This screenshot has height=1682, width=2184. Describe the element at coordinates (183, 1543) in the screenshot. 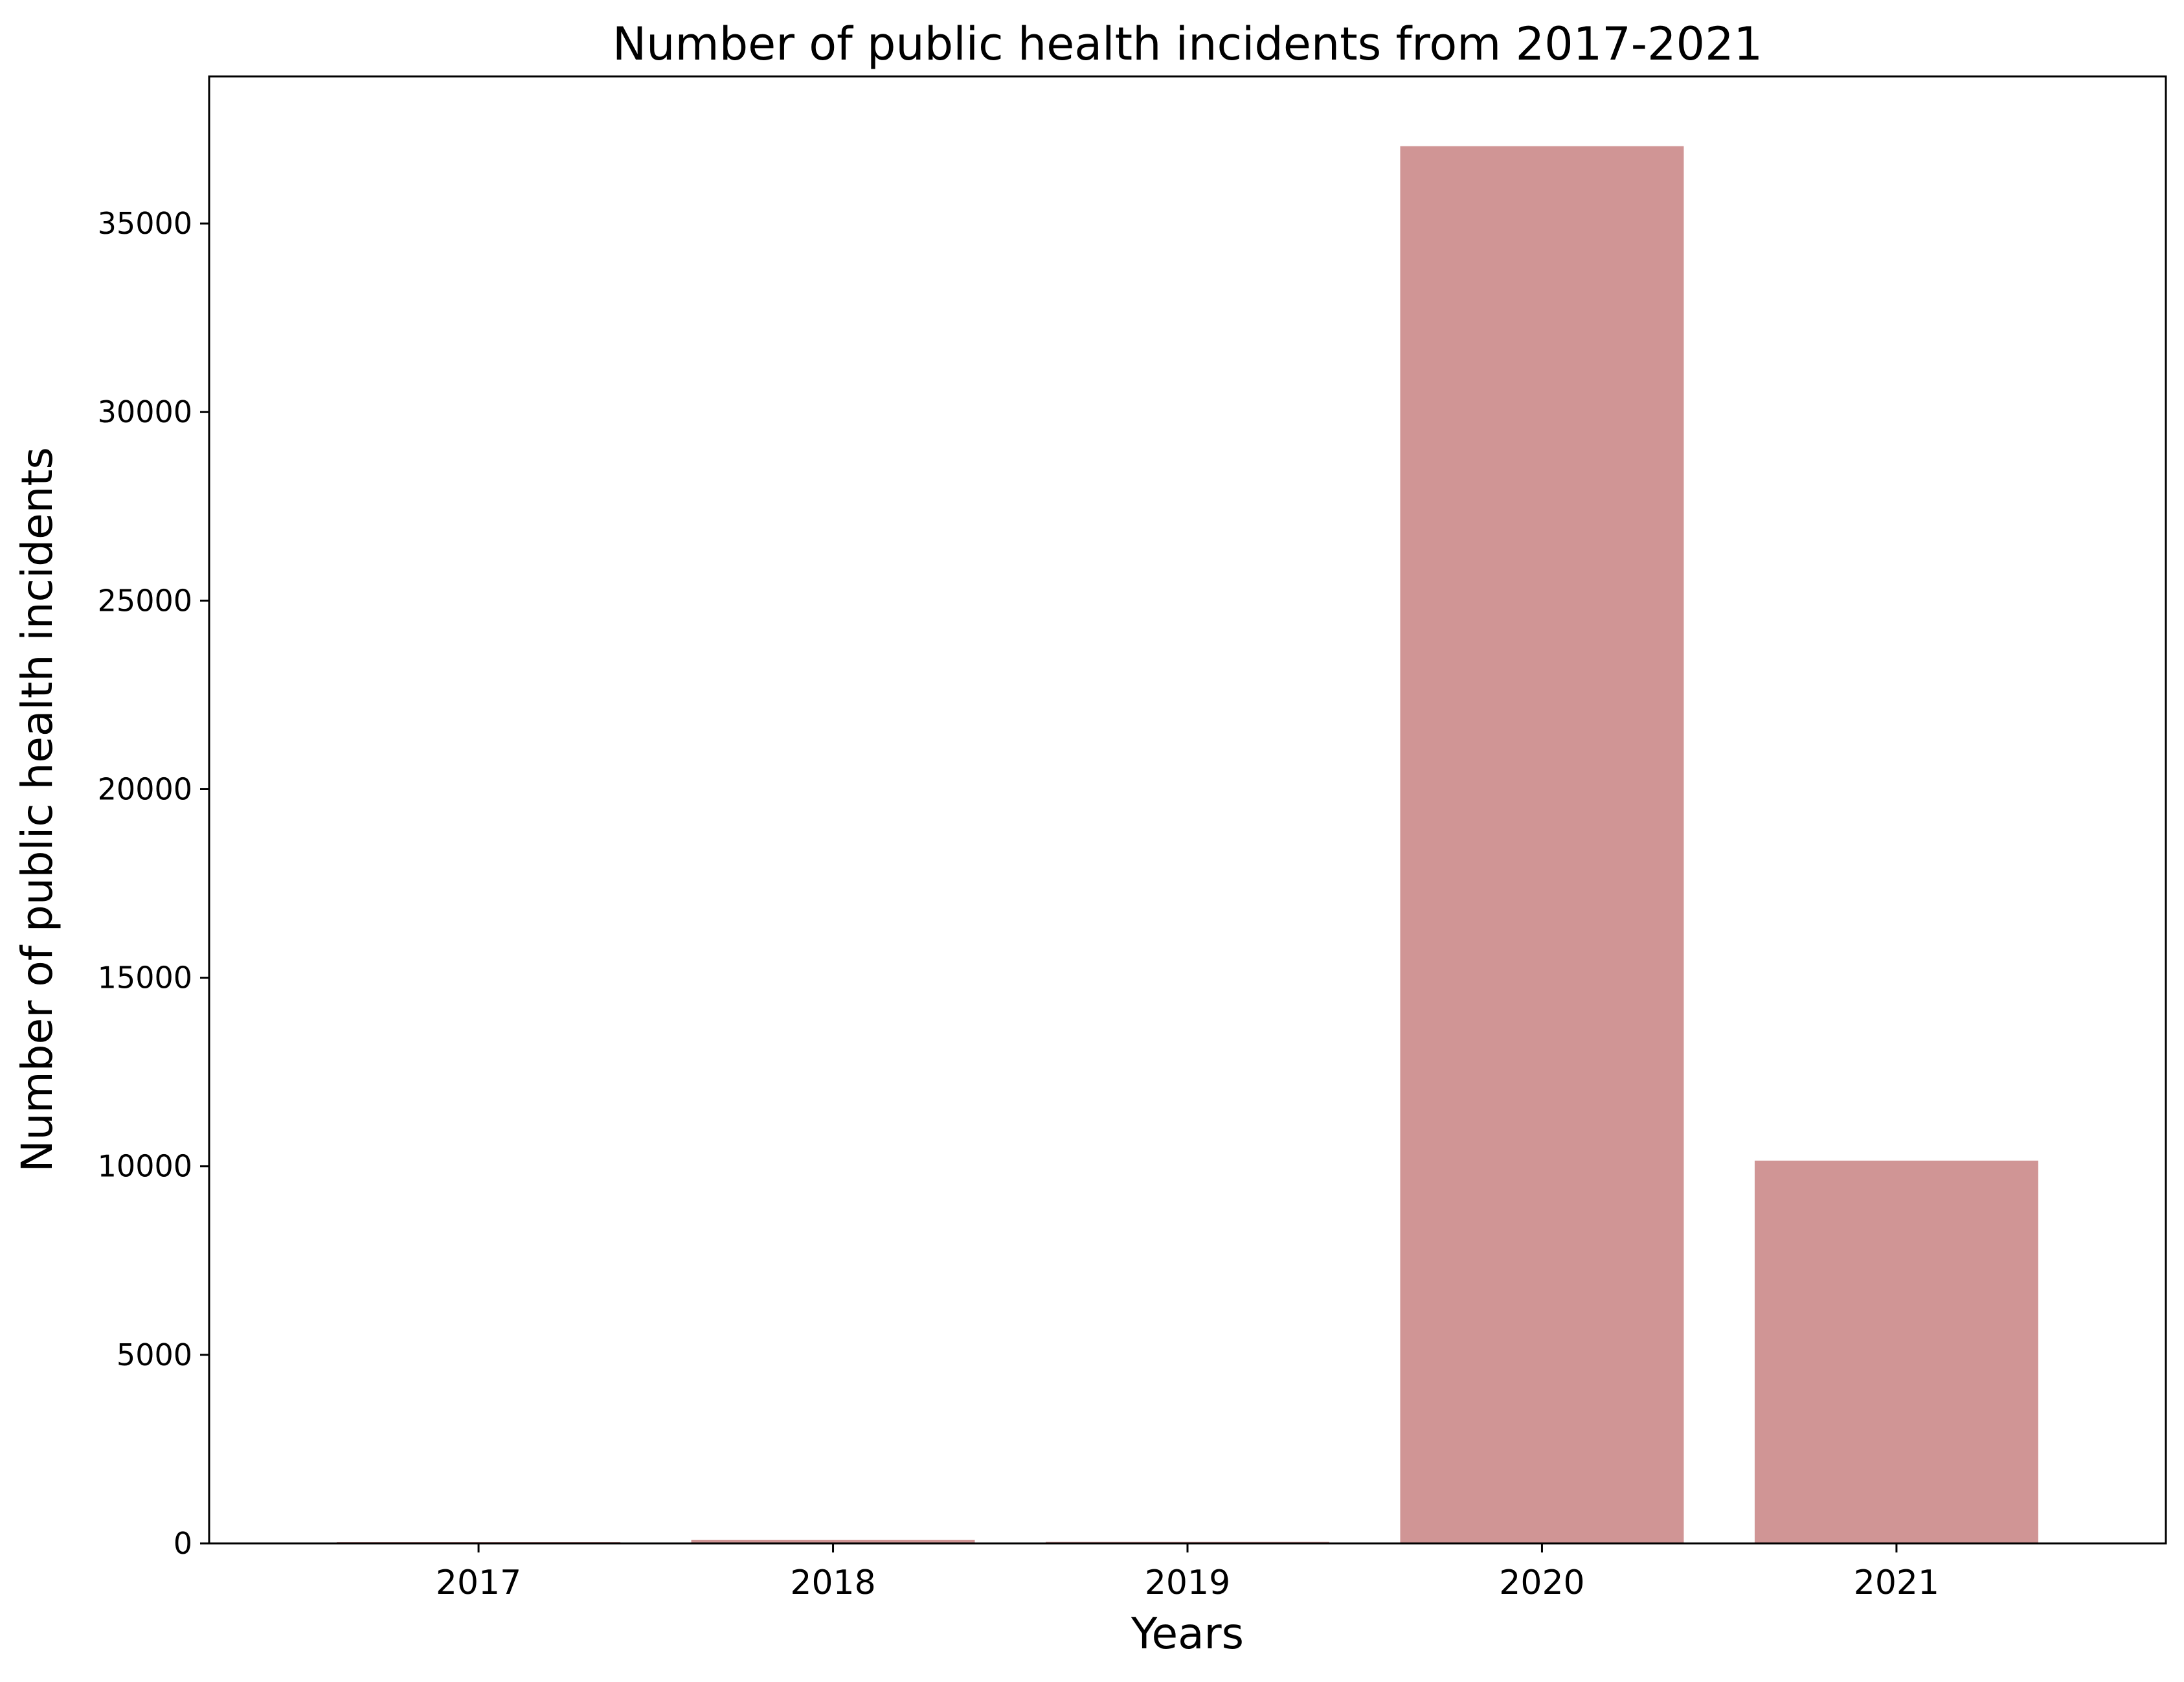

I see `y-tick-label: 0` at that location.